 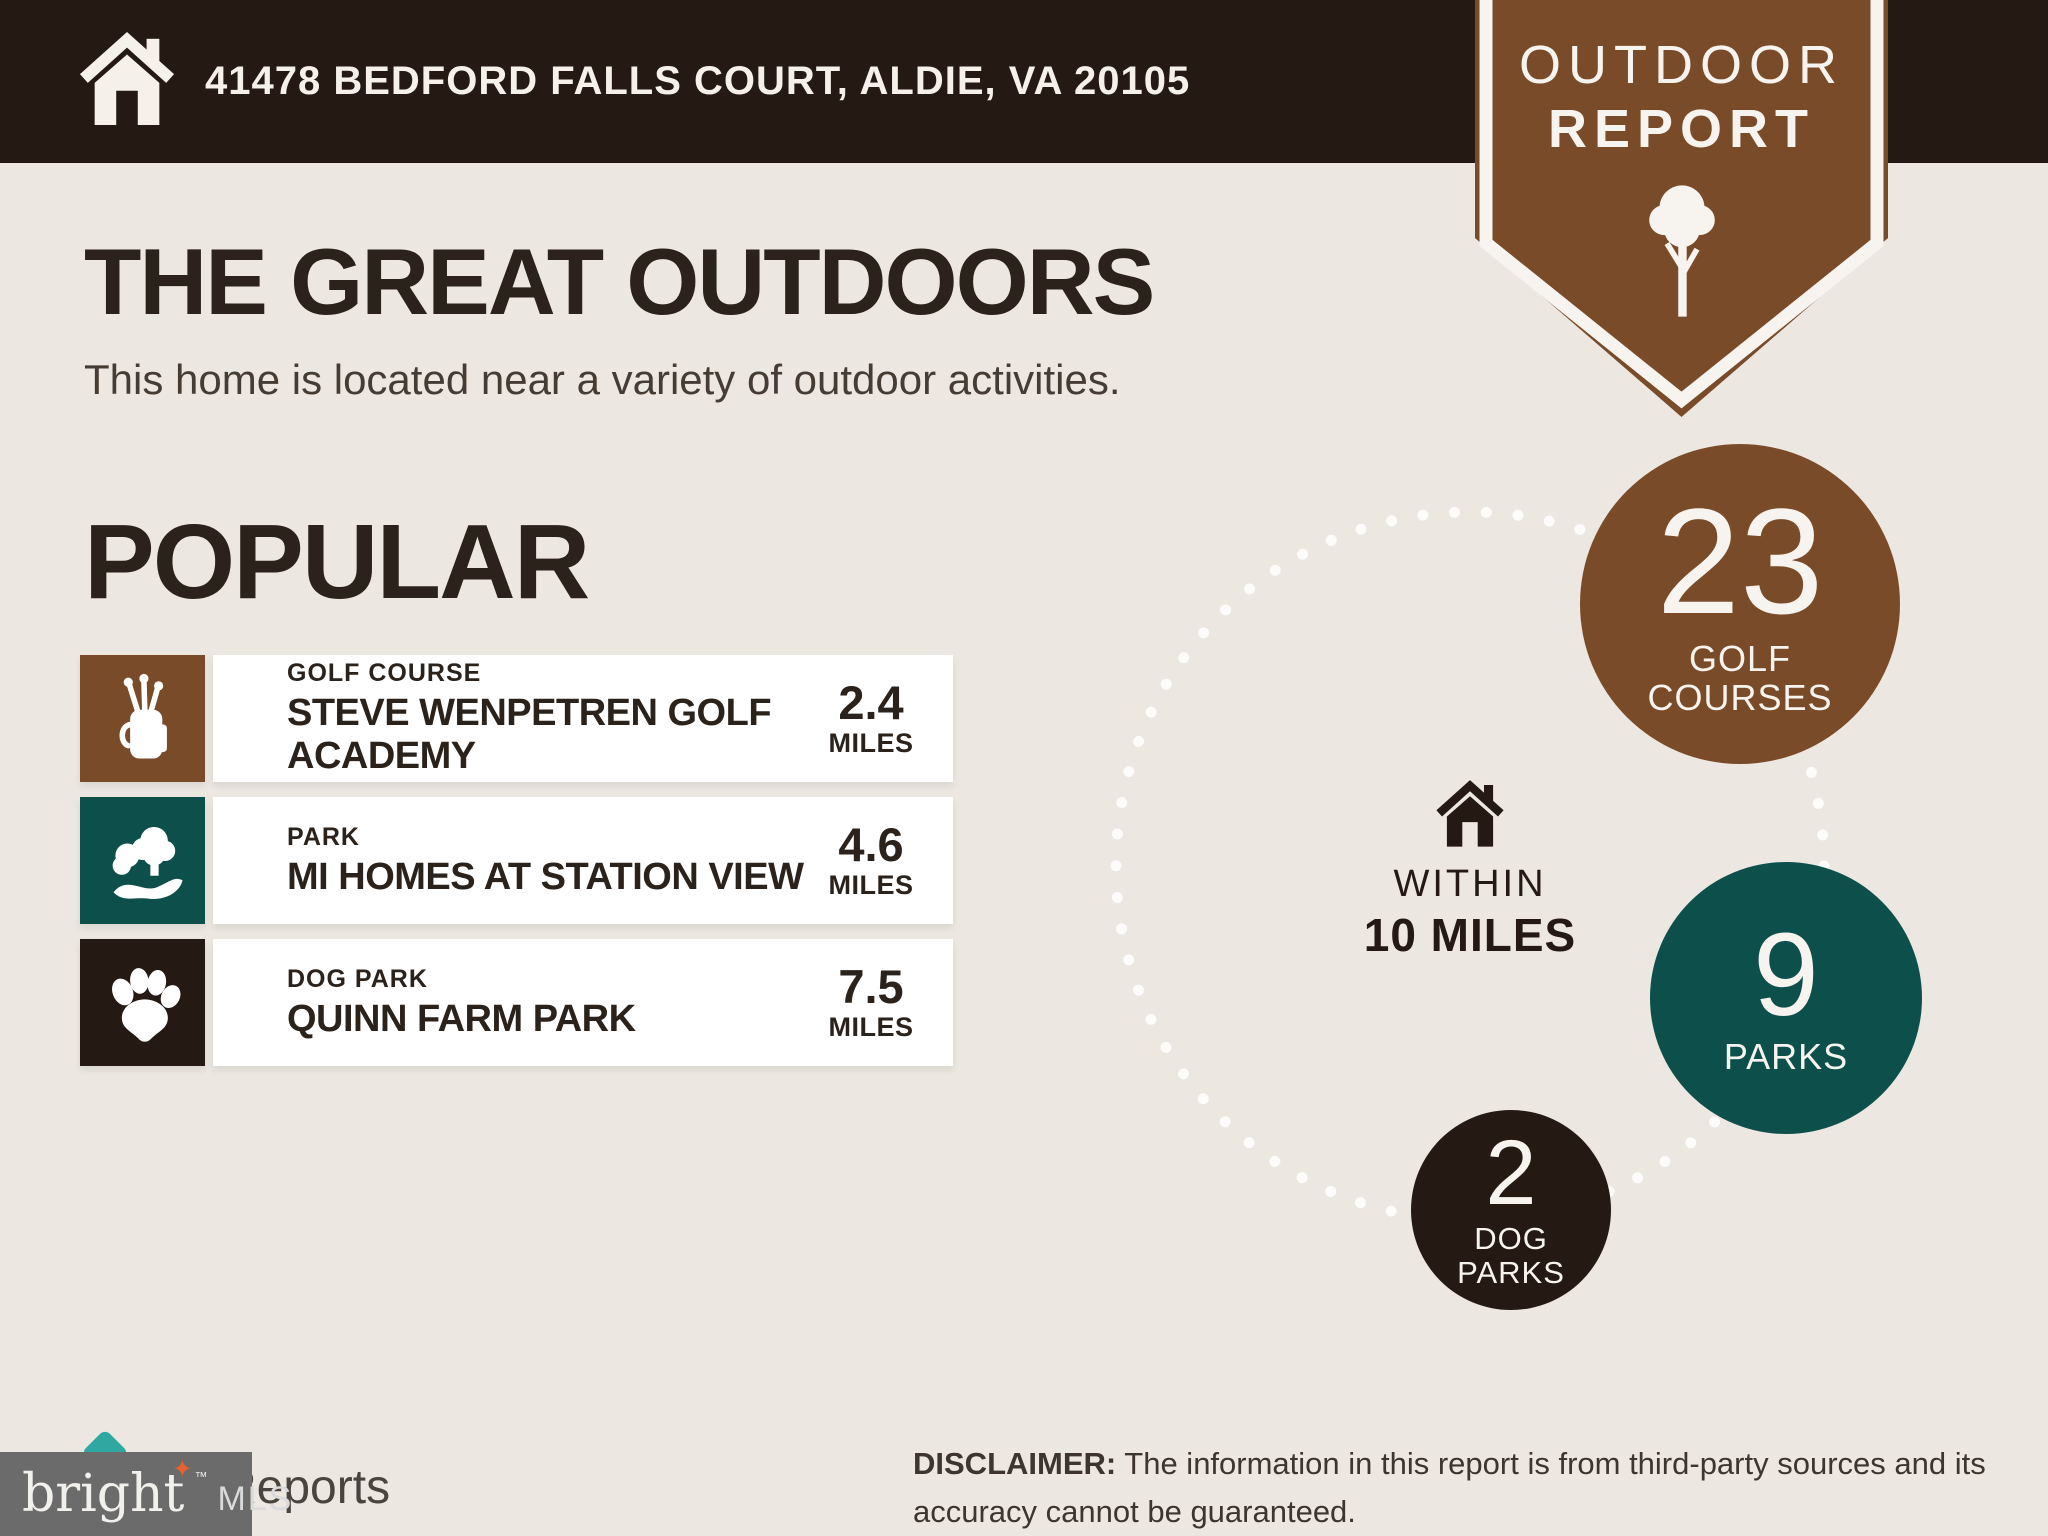 I want to click on item-distance: 2.4 MILES, so click(x=871, y=718).